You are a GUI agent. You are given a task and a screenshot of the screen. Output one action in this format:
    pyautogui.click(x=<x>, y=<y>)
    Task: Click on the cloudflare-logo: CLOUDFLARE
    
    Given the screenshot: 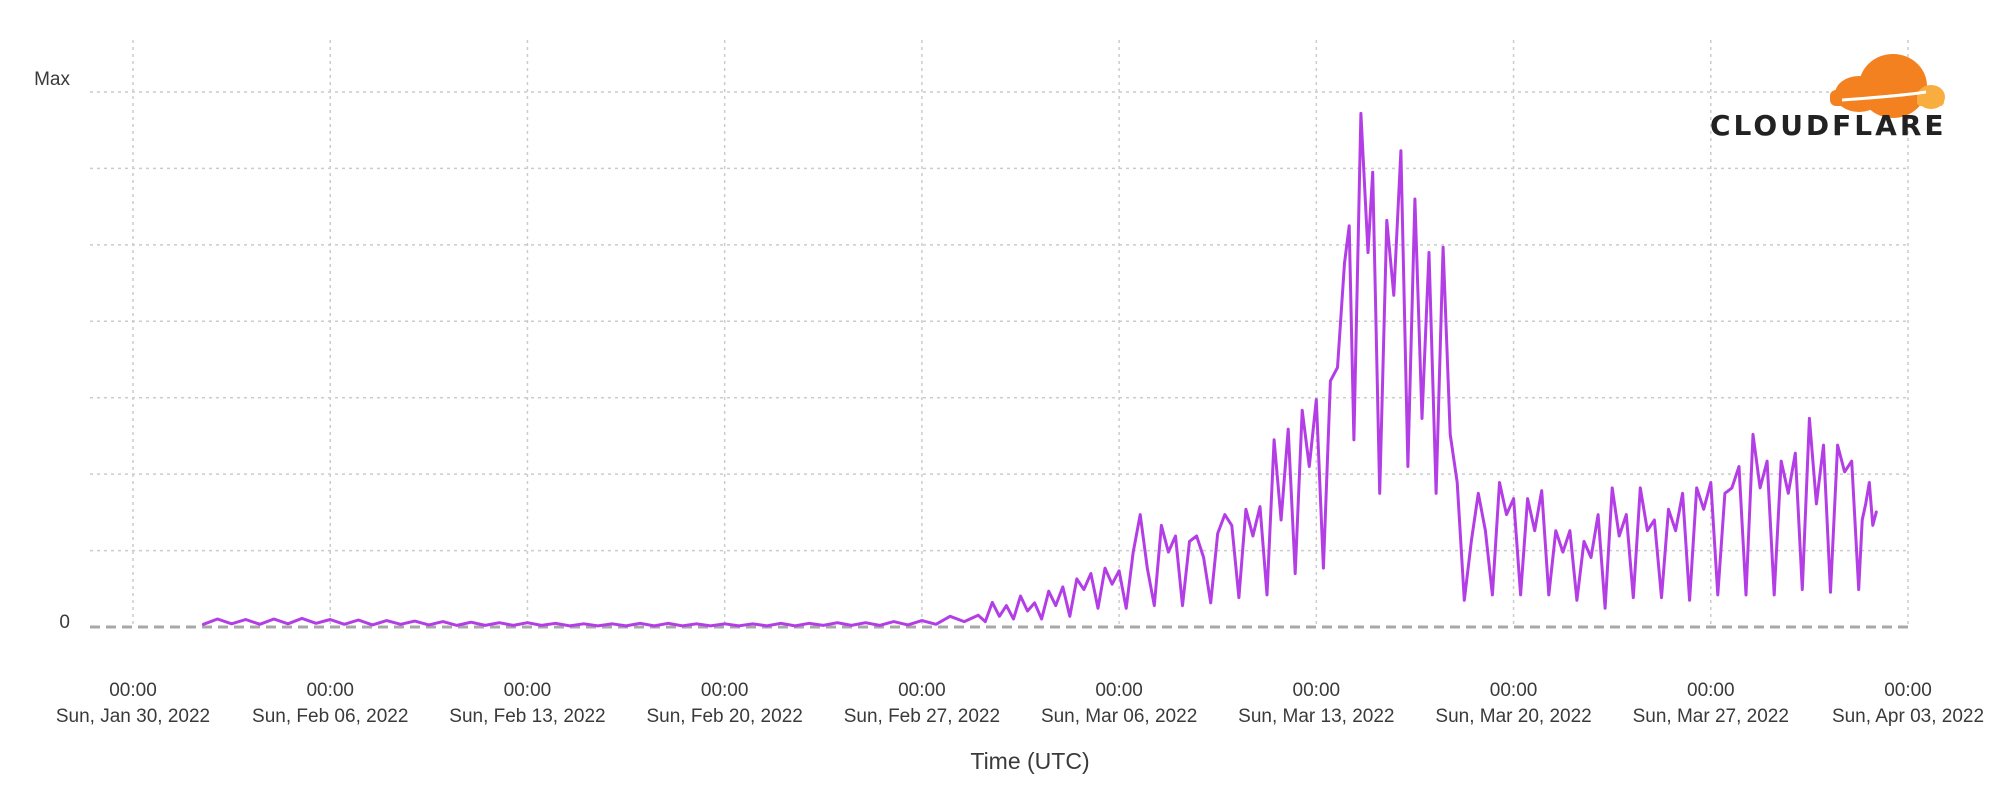 What is the action you would take?
    pyautogui.click(x=1828, y=98)
    